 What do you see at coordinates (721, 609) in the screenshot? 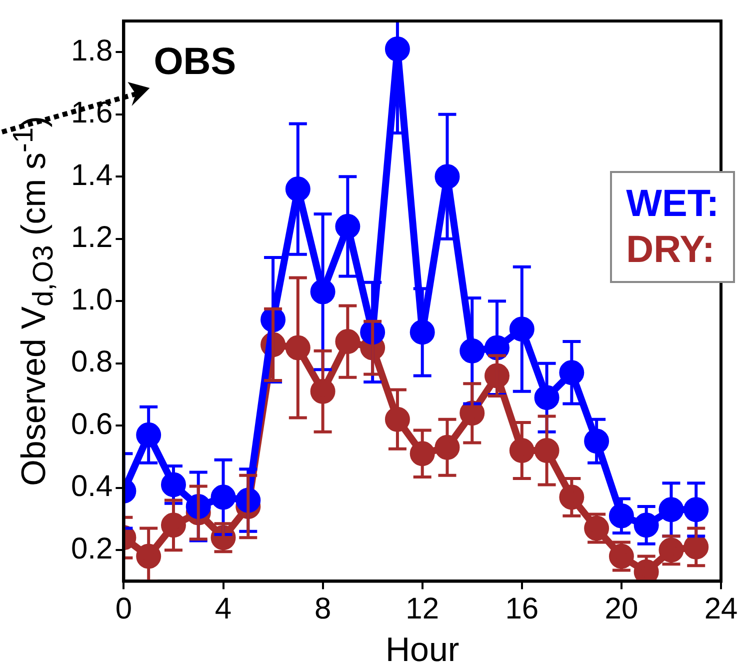
I see `x-tick-label: 24` at bounding box center [721, 609].